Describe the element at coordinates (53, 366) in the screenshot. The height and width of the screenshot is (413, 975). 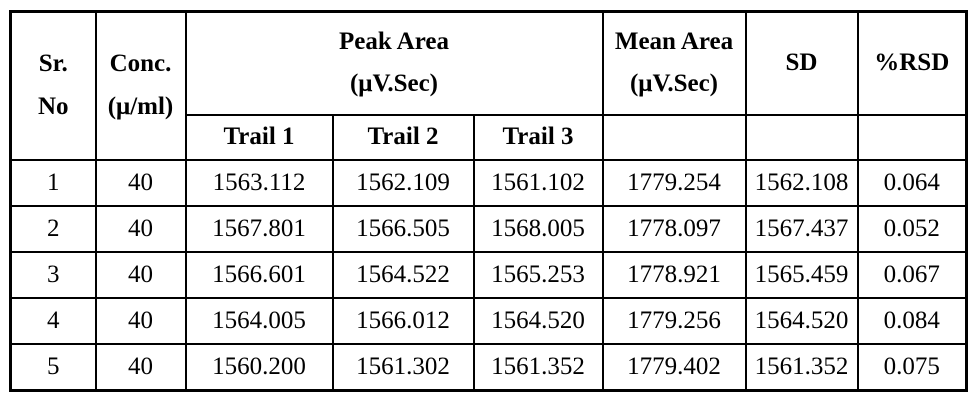
I see `sr-no-cell: 5` at that location.